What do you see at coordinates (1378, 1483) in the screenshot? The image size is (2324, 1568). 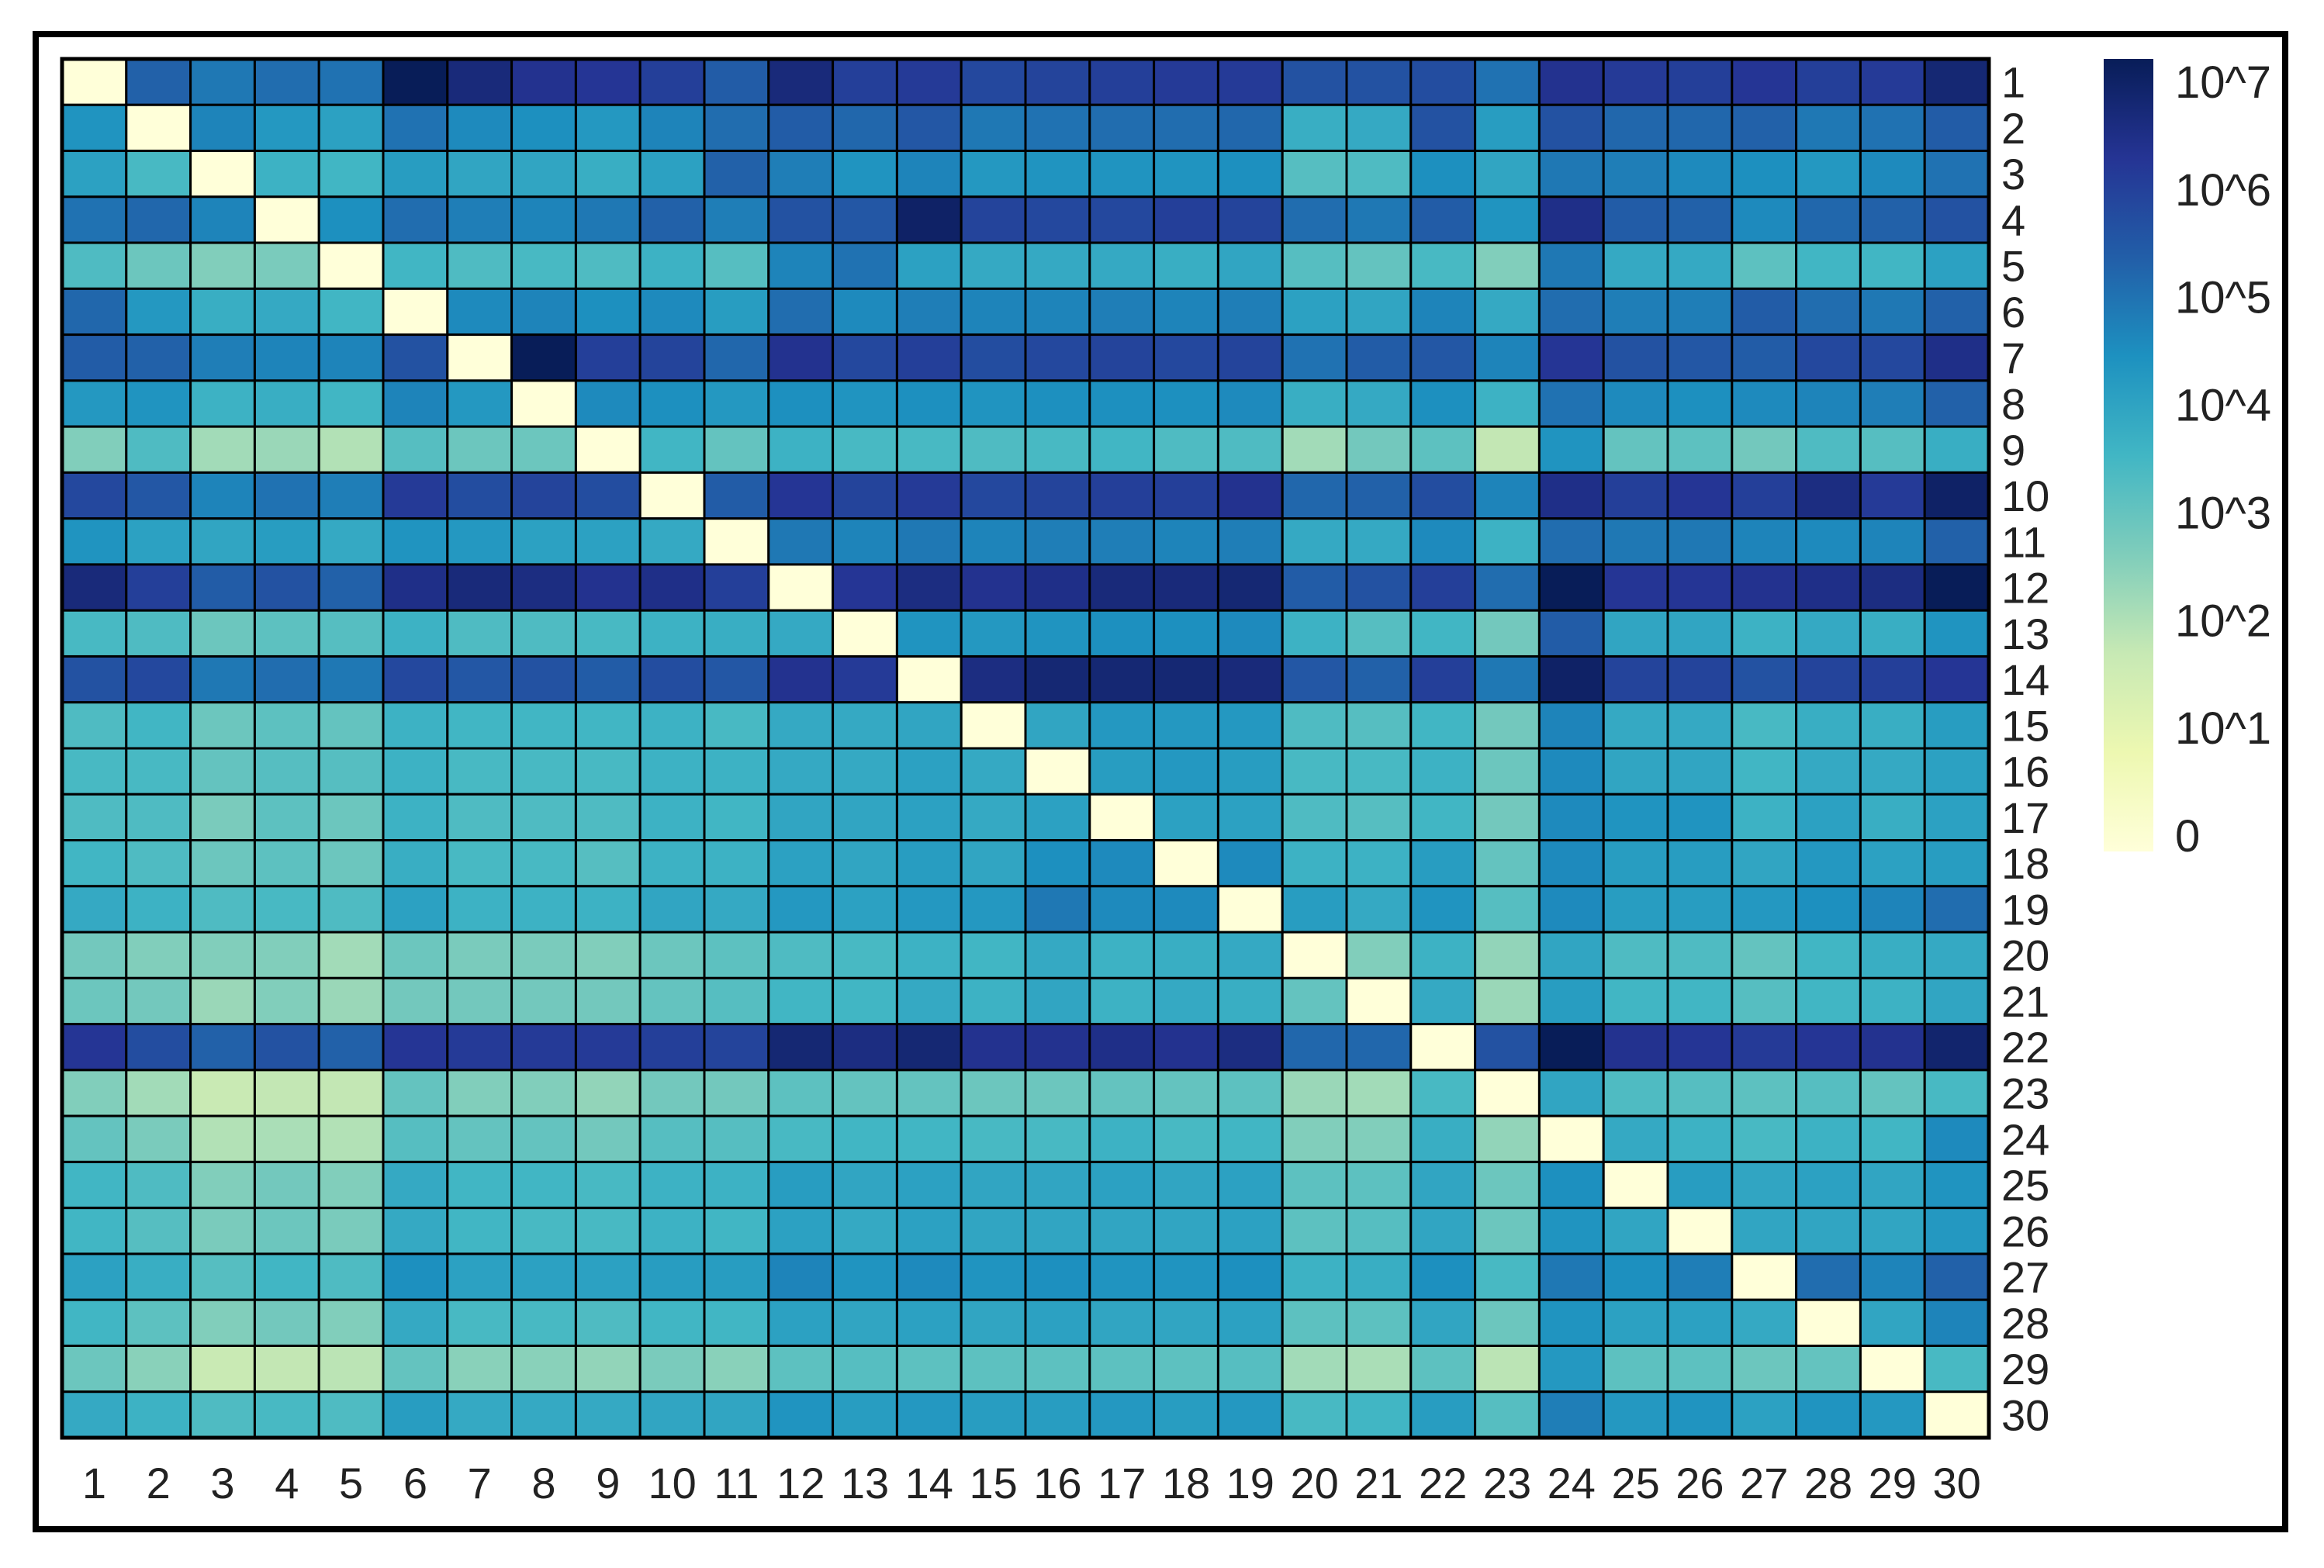 I see `x-tick-label: 21` at bounding box center [1378, 1483].